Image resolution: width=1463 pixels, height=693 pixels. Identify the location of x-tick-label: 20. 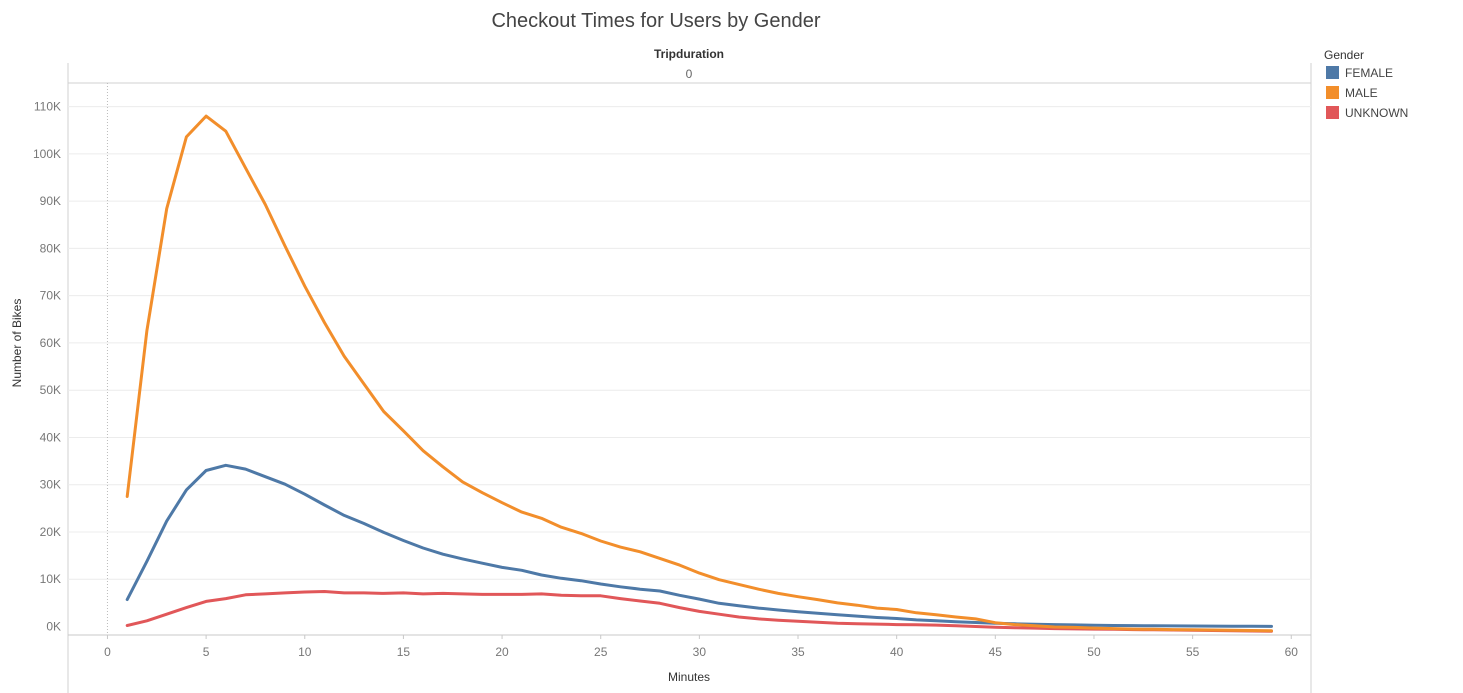
(502, 652).